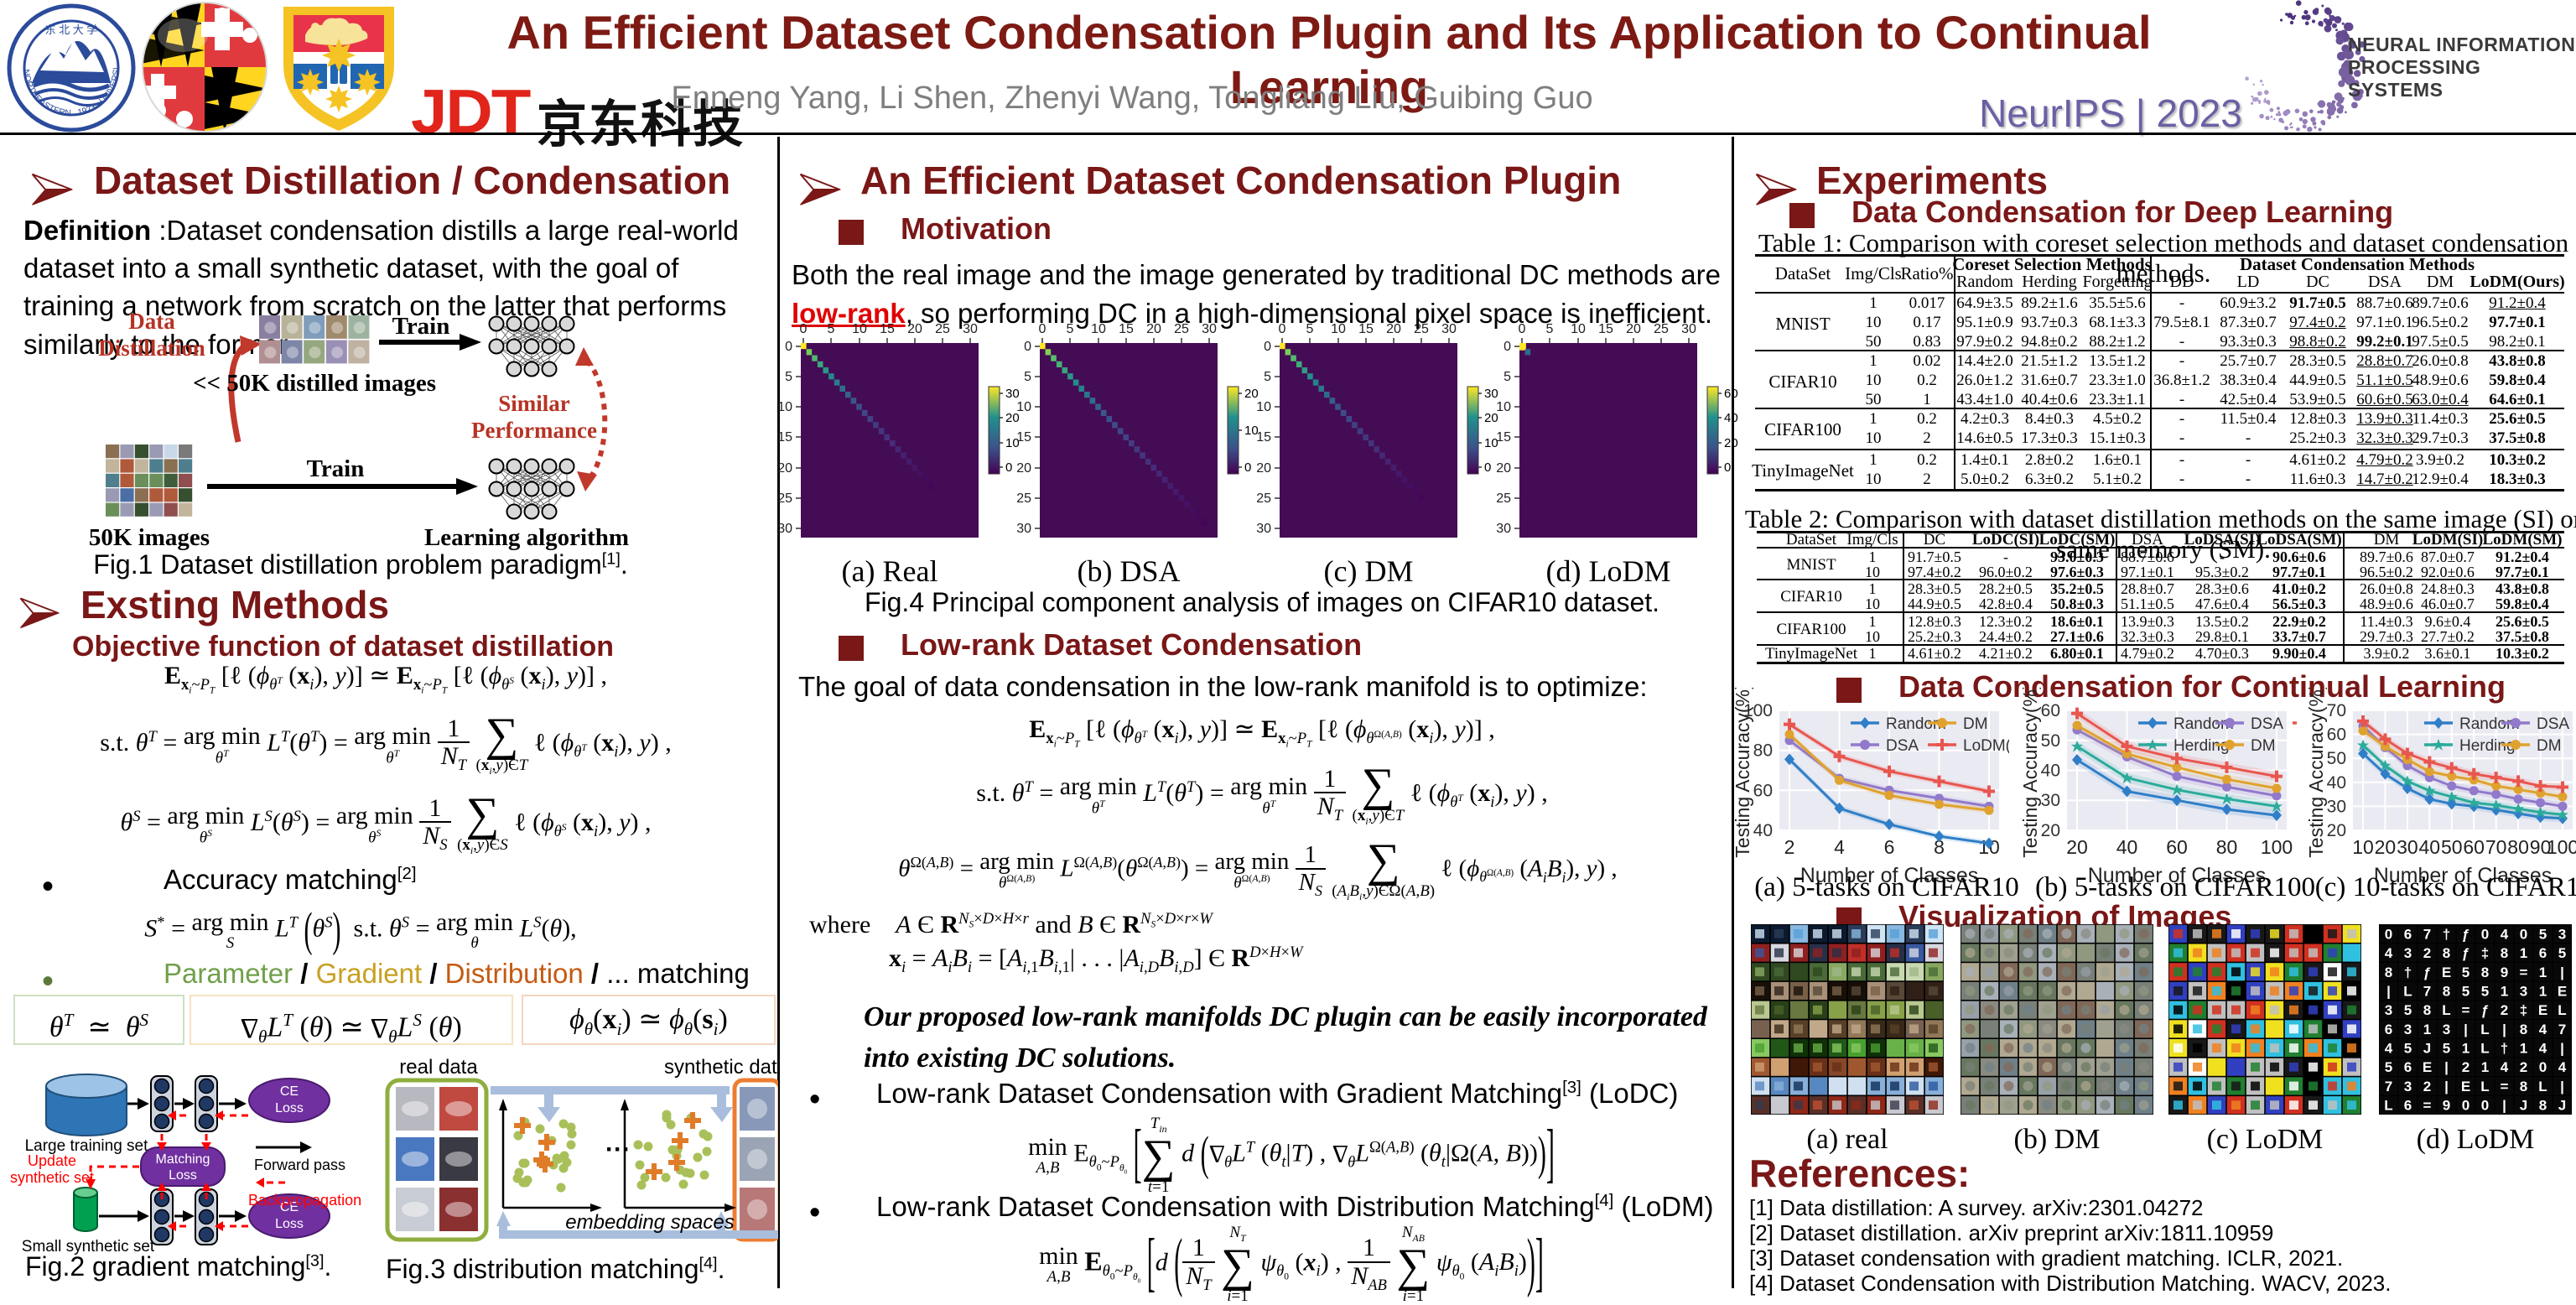 The height and width of the screenshot is (1305, 2576). I want to click on svg-text: Herding, so click(2202, 746).